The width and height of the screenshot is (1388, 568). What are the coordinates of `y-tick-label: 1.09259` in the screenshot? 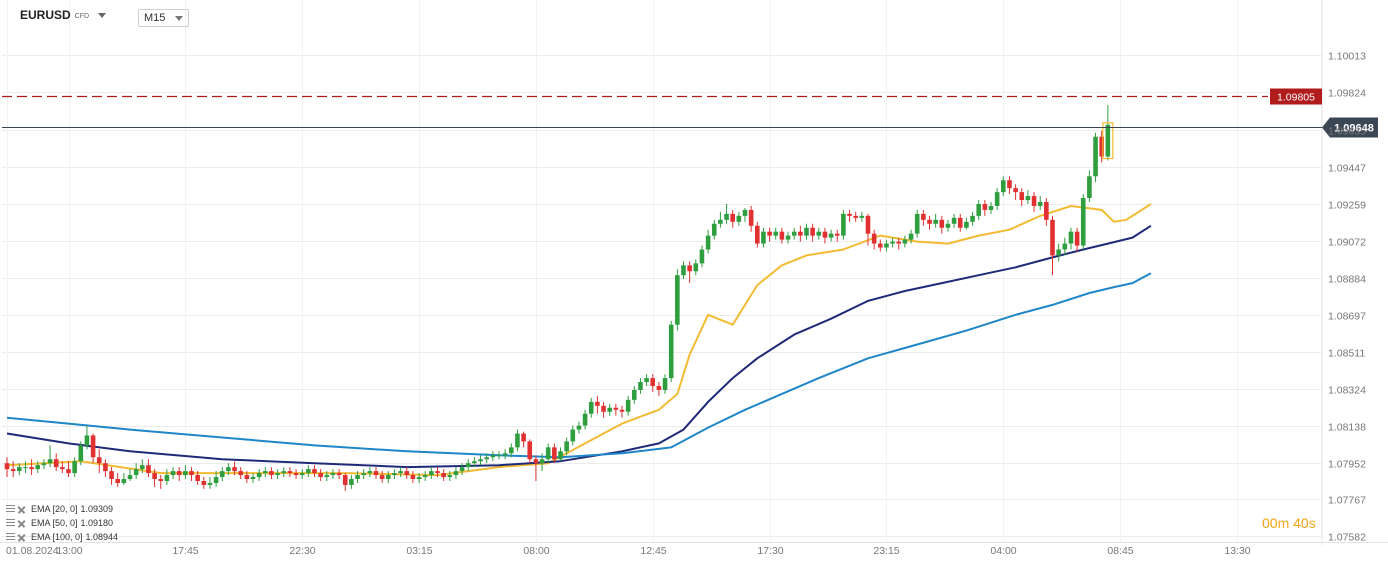 It's located at (1347, 206).